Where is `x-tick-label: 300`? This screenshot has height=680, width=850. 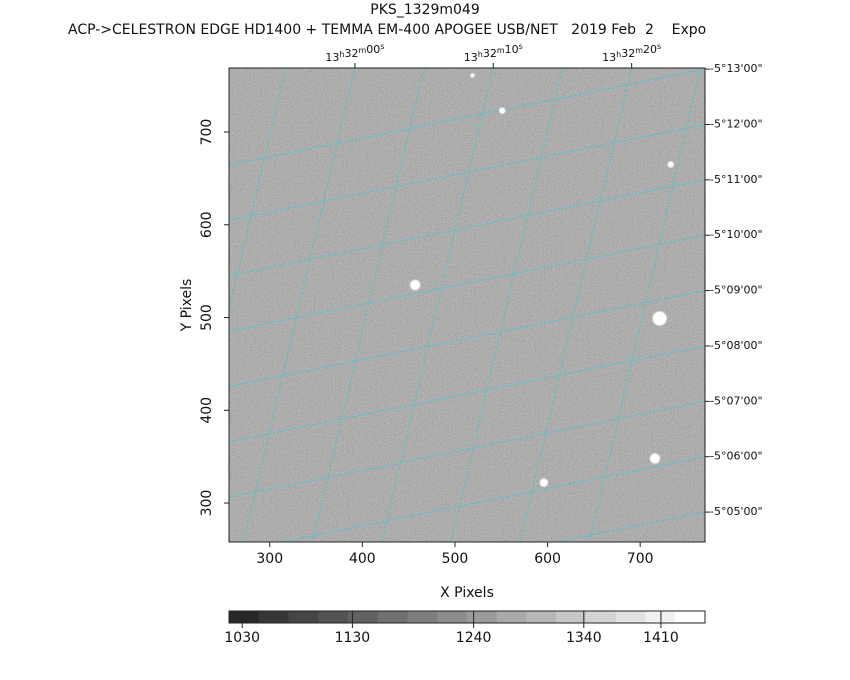
x-tick-label: 300 is located at coordinates (269, 559).